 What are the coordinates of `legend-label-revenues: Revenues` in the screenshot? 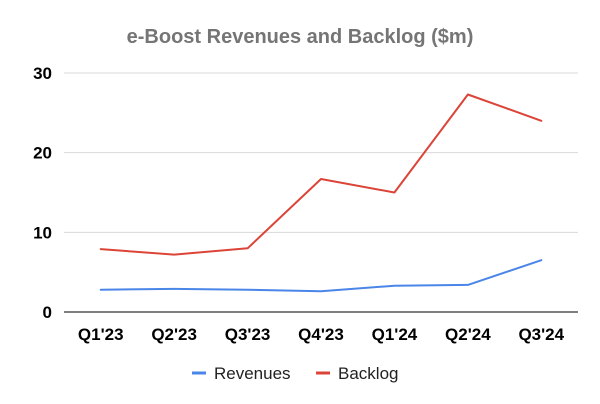 It's located at (252, 373).